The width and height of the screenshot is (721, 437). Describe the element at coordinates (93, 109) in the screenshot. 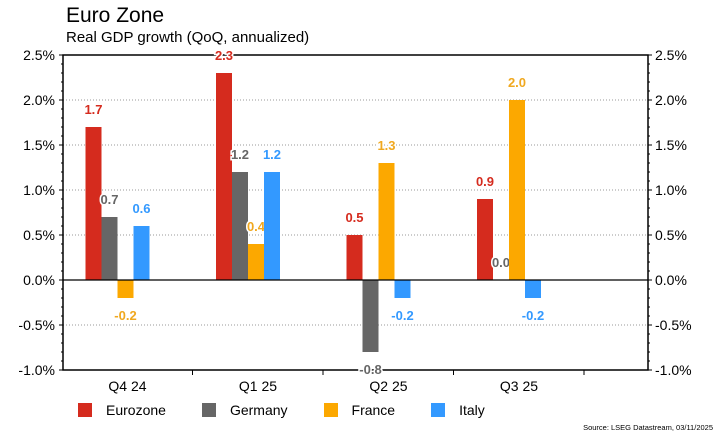

I see `data-label: 1.7` at that location.